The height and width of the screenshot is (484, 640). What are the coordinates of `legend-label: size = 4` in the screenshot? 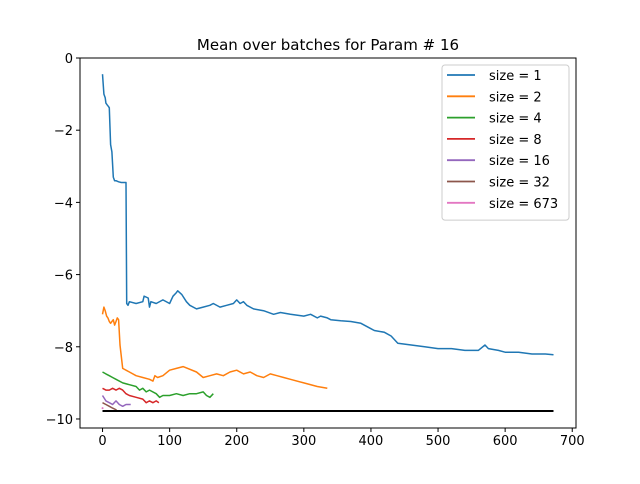 It's located at (515, 119).